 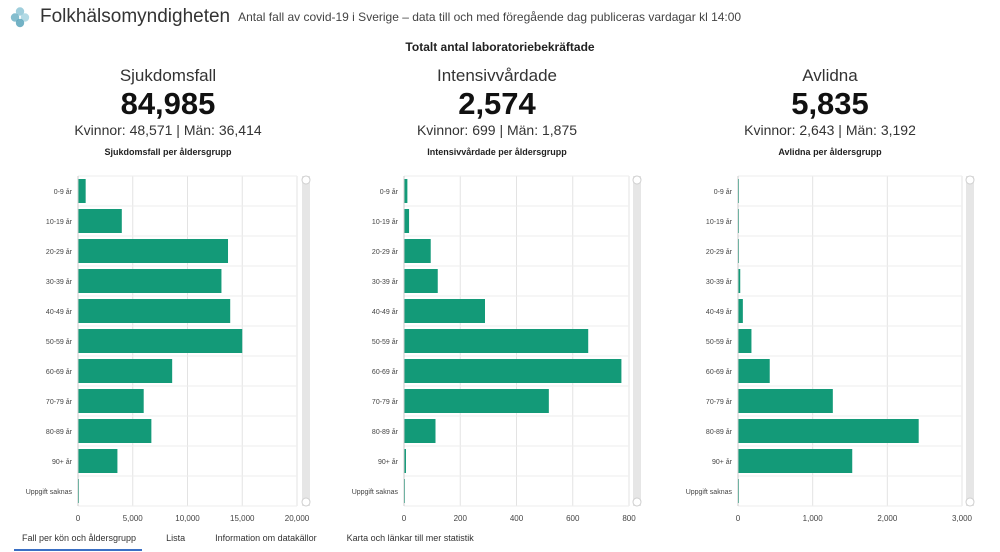 I want to click on x-tick-label: 3,000, so click(x=962, y=518).